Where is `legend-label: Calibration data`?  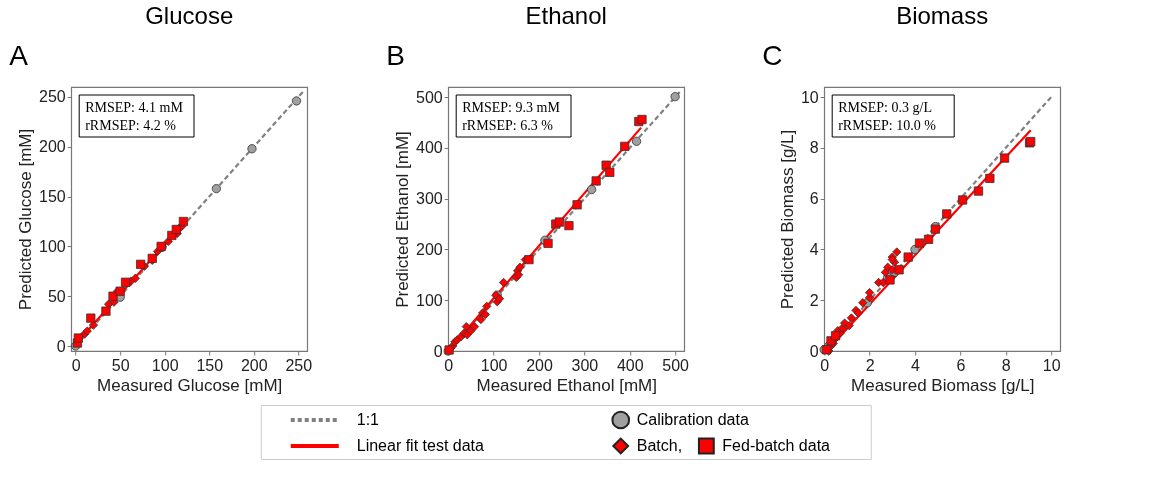 legend-label: Calibration data is located at coordinates (692, 419).